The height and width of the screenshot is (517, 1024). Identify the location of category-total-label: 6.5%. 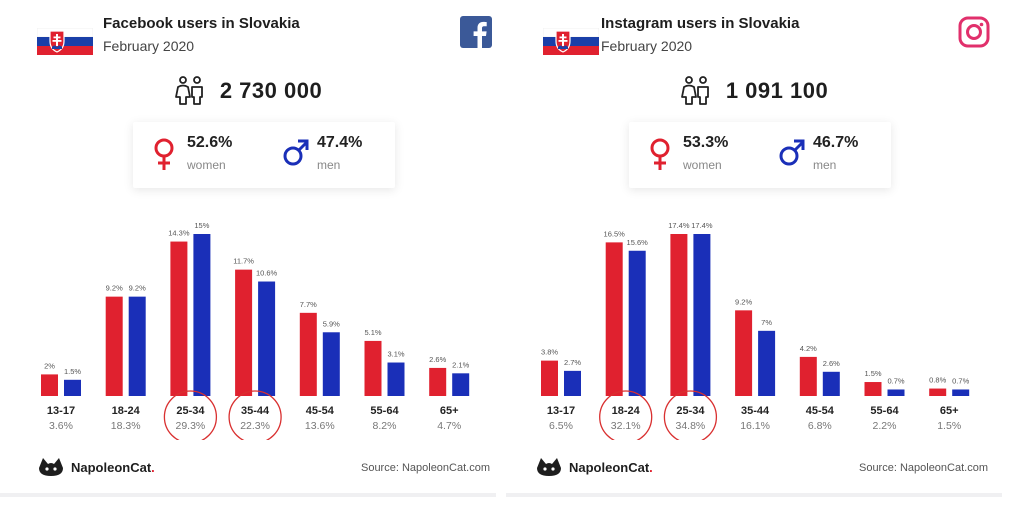
(561, 426).